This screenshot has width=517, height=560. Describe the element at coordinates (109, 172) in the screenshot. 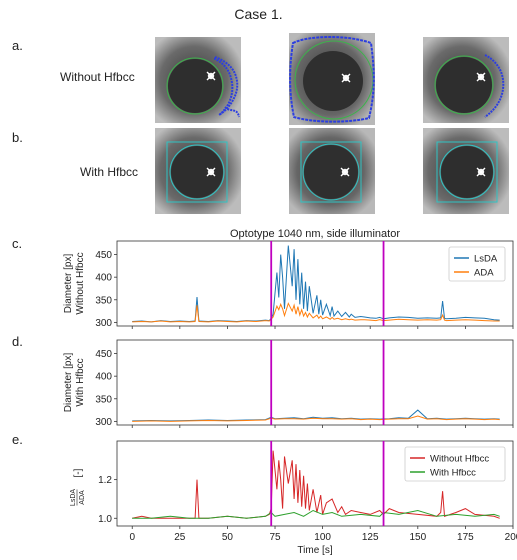

I see `row-label-with-hfbcc: With Hfbcc` at that location.